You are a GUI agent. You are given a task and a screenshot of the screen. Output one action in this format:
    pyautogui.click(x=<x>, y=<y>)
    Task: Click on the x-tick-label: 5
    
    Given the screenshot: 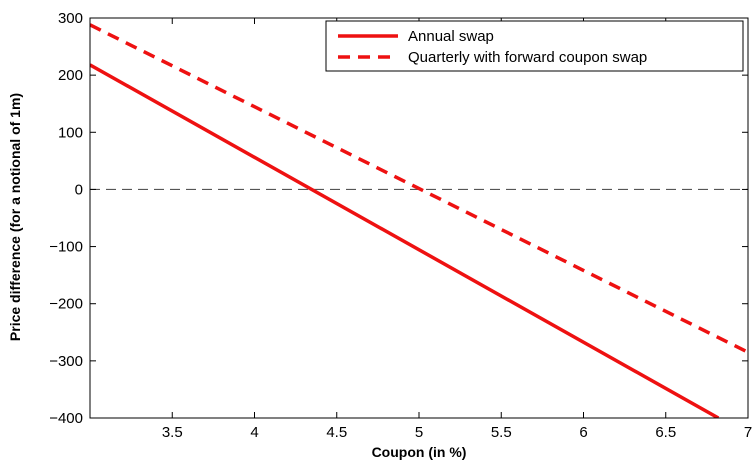 What is the action you would take?
    pyautogui.click(x=419, y=432)
    